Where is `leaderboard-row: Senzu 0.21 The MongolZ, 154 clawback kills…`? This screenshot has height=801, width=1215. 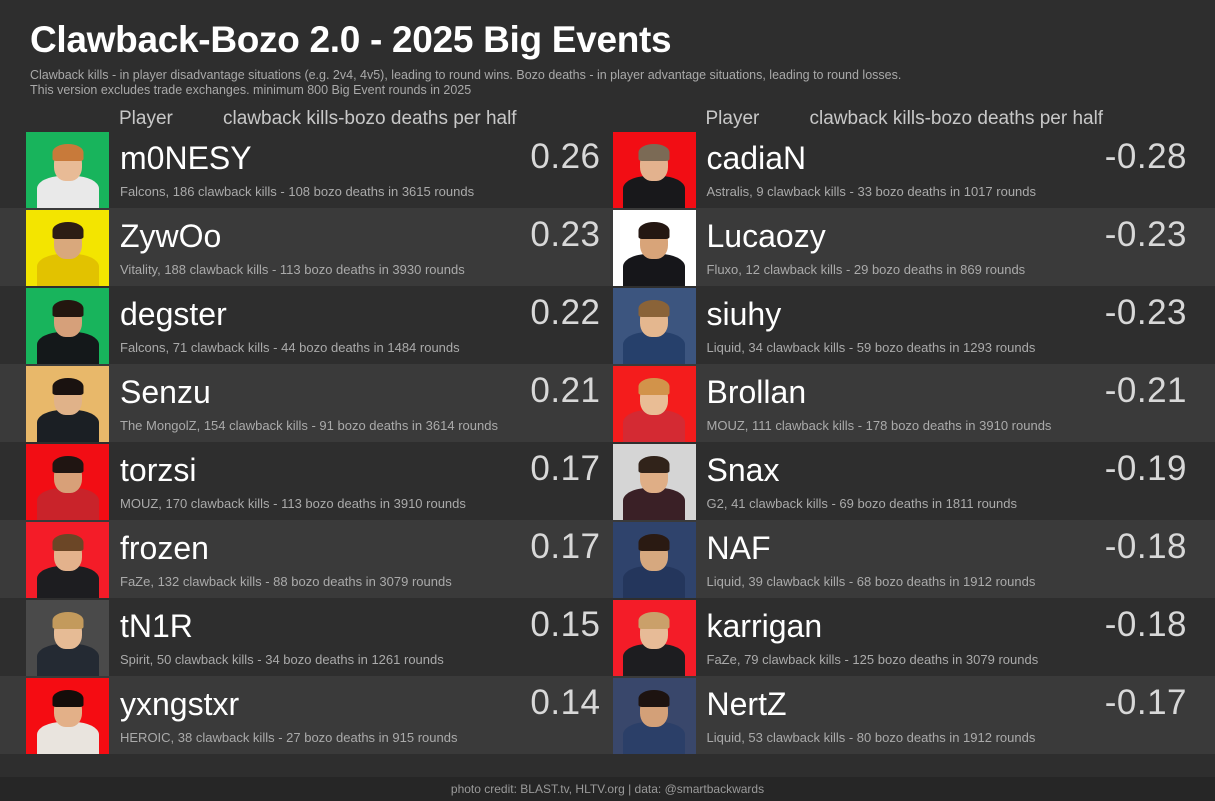 leaderboard-row: Senzu 0.21 The MongolZ, 154 clawback kills… is located at coordinates (607, 403).